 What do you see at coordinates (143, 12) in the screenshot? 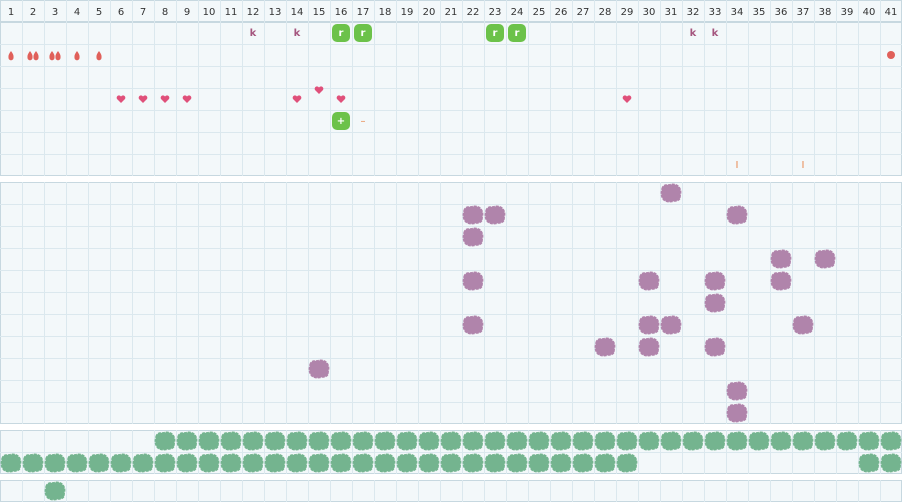
I see `column-label: 7` at bounding box center [143, 12].